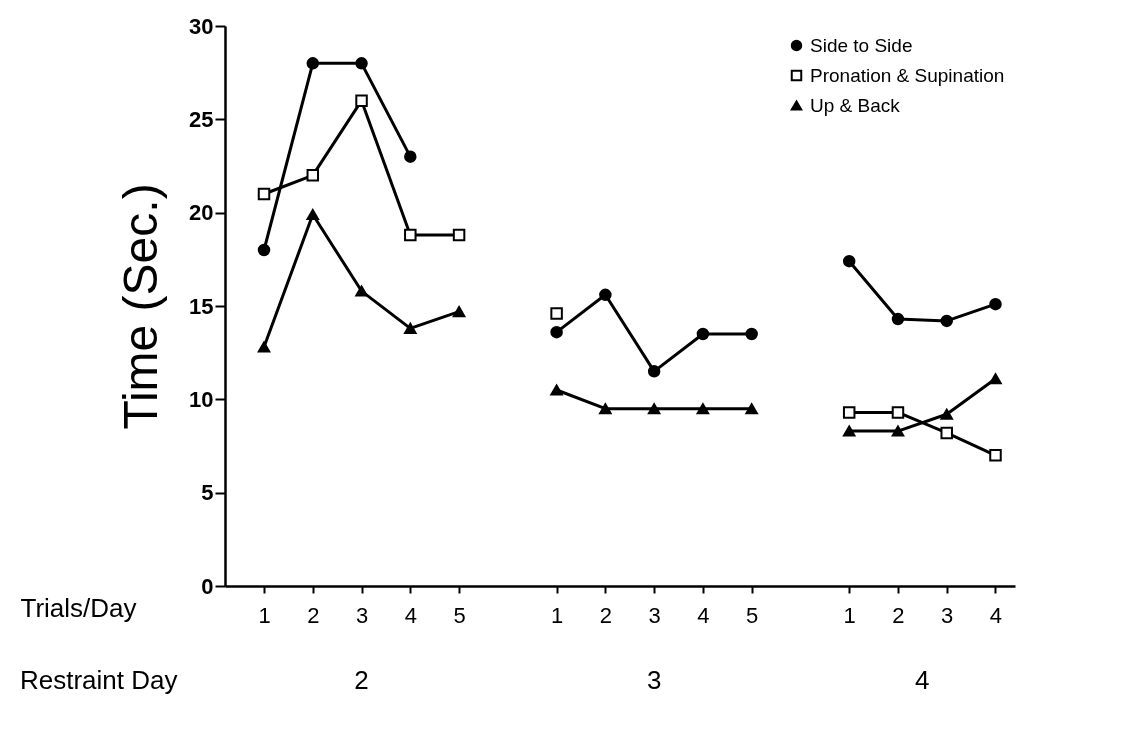  Describe the element at coordinates (855, 105) in the screenshot. I see `legend-label: Up & Back` at that location.